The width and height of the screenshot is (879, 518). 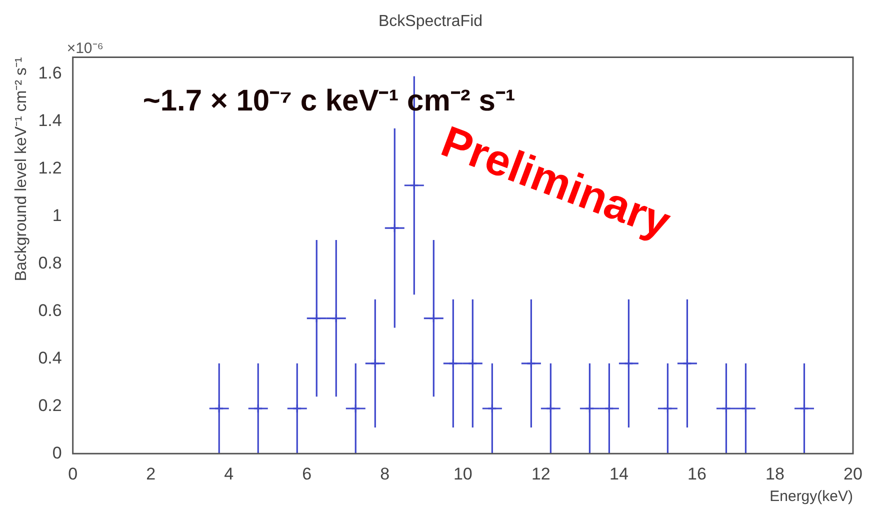 What do you see at coordinates (775, 474) in the screenshot?
I see `x-tick-label: 18` at bounding box center [775, 474].